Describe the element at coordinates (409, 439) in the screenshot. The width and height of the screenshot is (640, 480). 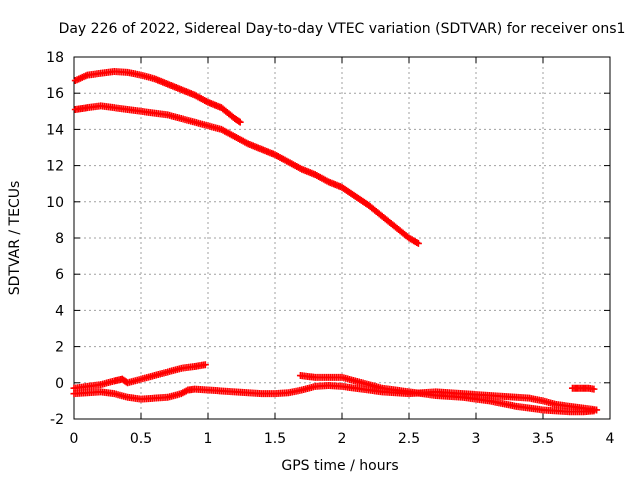
I see `x-tick-label: 2.5` at that location.